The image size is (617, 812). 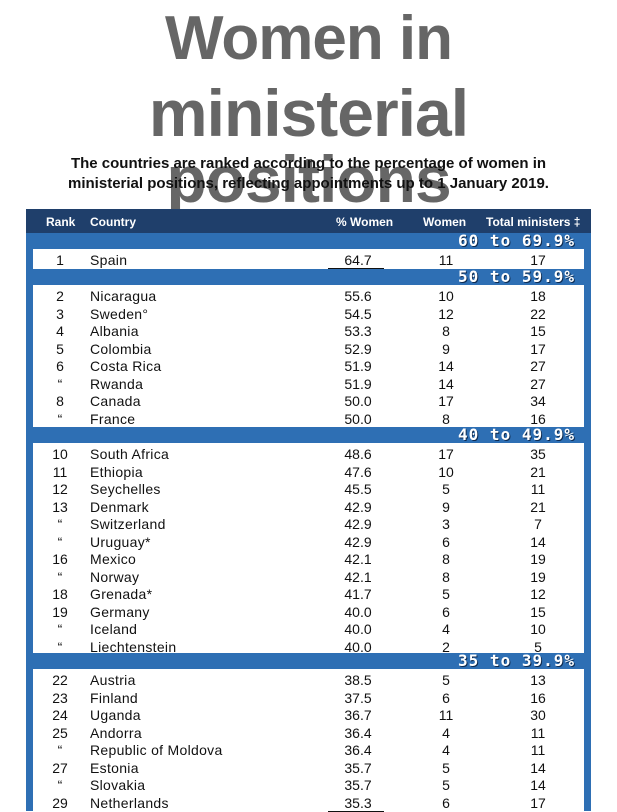 I want to click on cell-pct: 64.7, so click(x=358, y=261).